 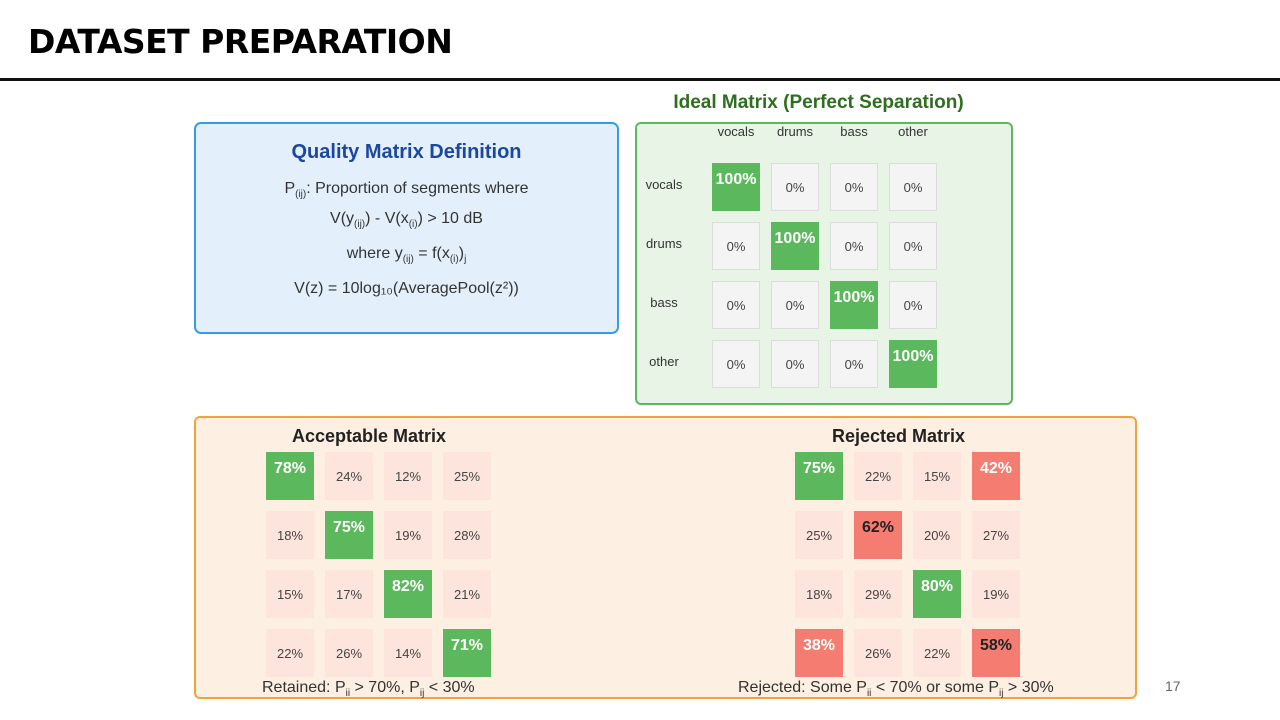 What do you see at coordinates (408, 653) in the screenshot?
I see `acceptable-matrix-cell: 14%` at bounding box center [408, 653].